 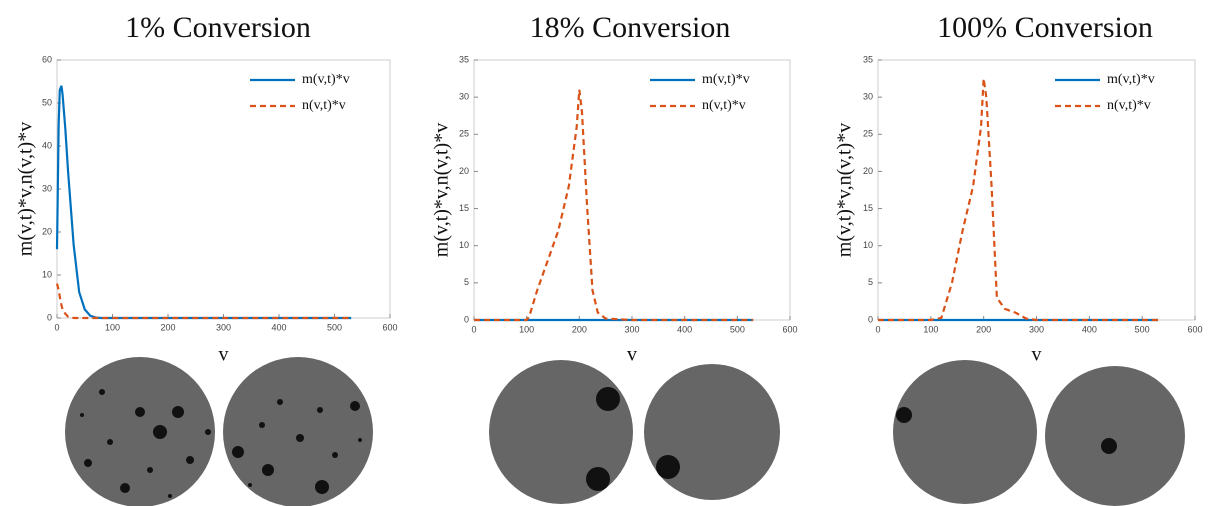 I want to click on y-tick-label: 60, so click(x=47, y=59).